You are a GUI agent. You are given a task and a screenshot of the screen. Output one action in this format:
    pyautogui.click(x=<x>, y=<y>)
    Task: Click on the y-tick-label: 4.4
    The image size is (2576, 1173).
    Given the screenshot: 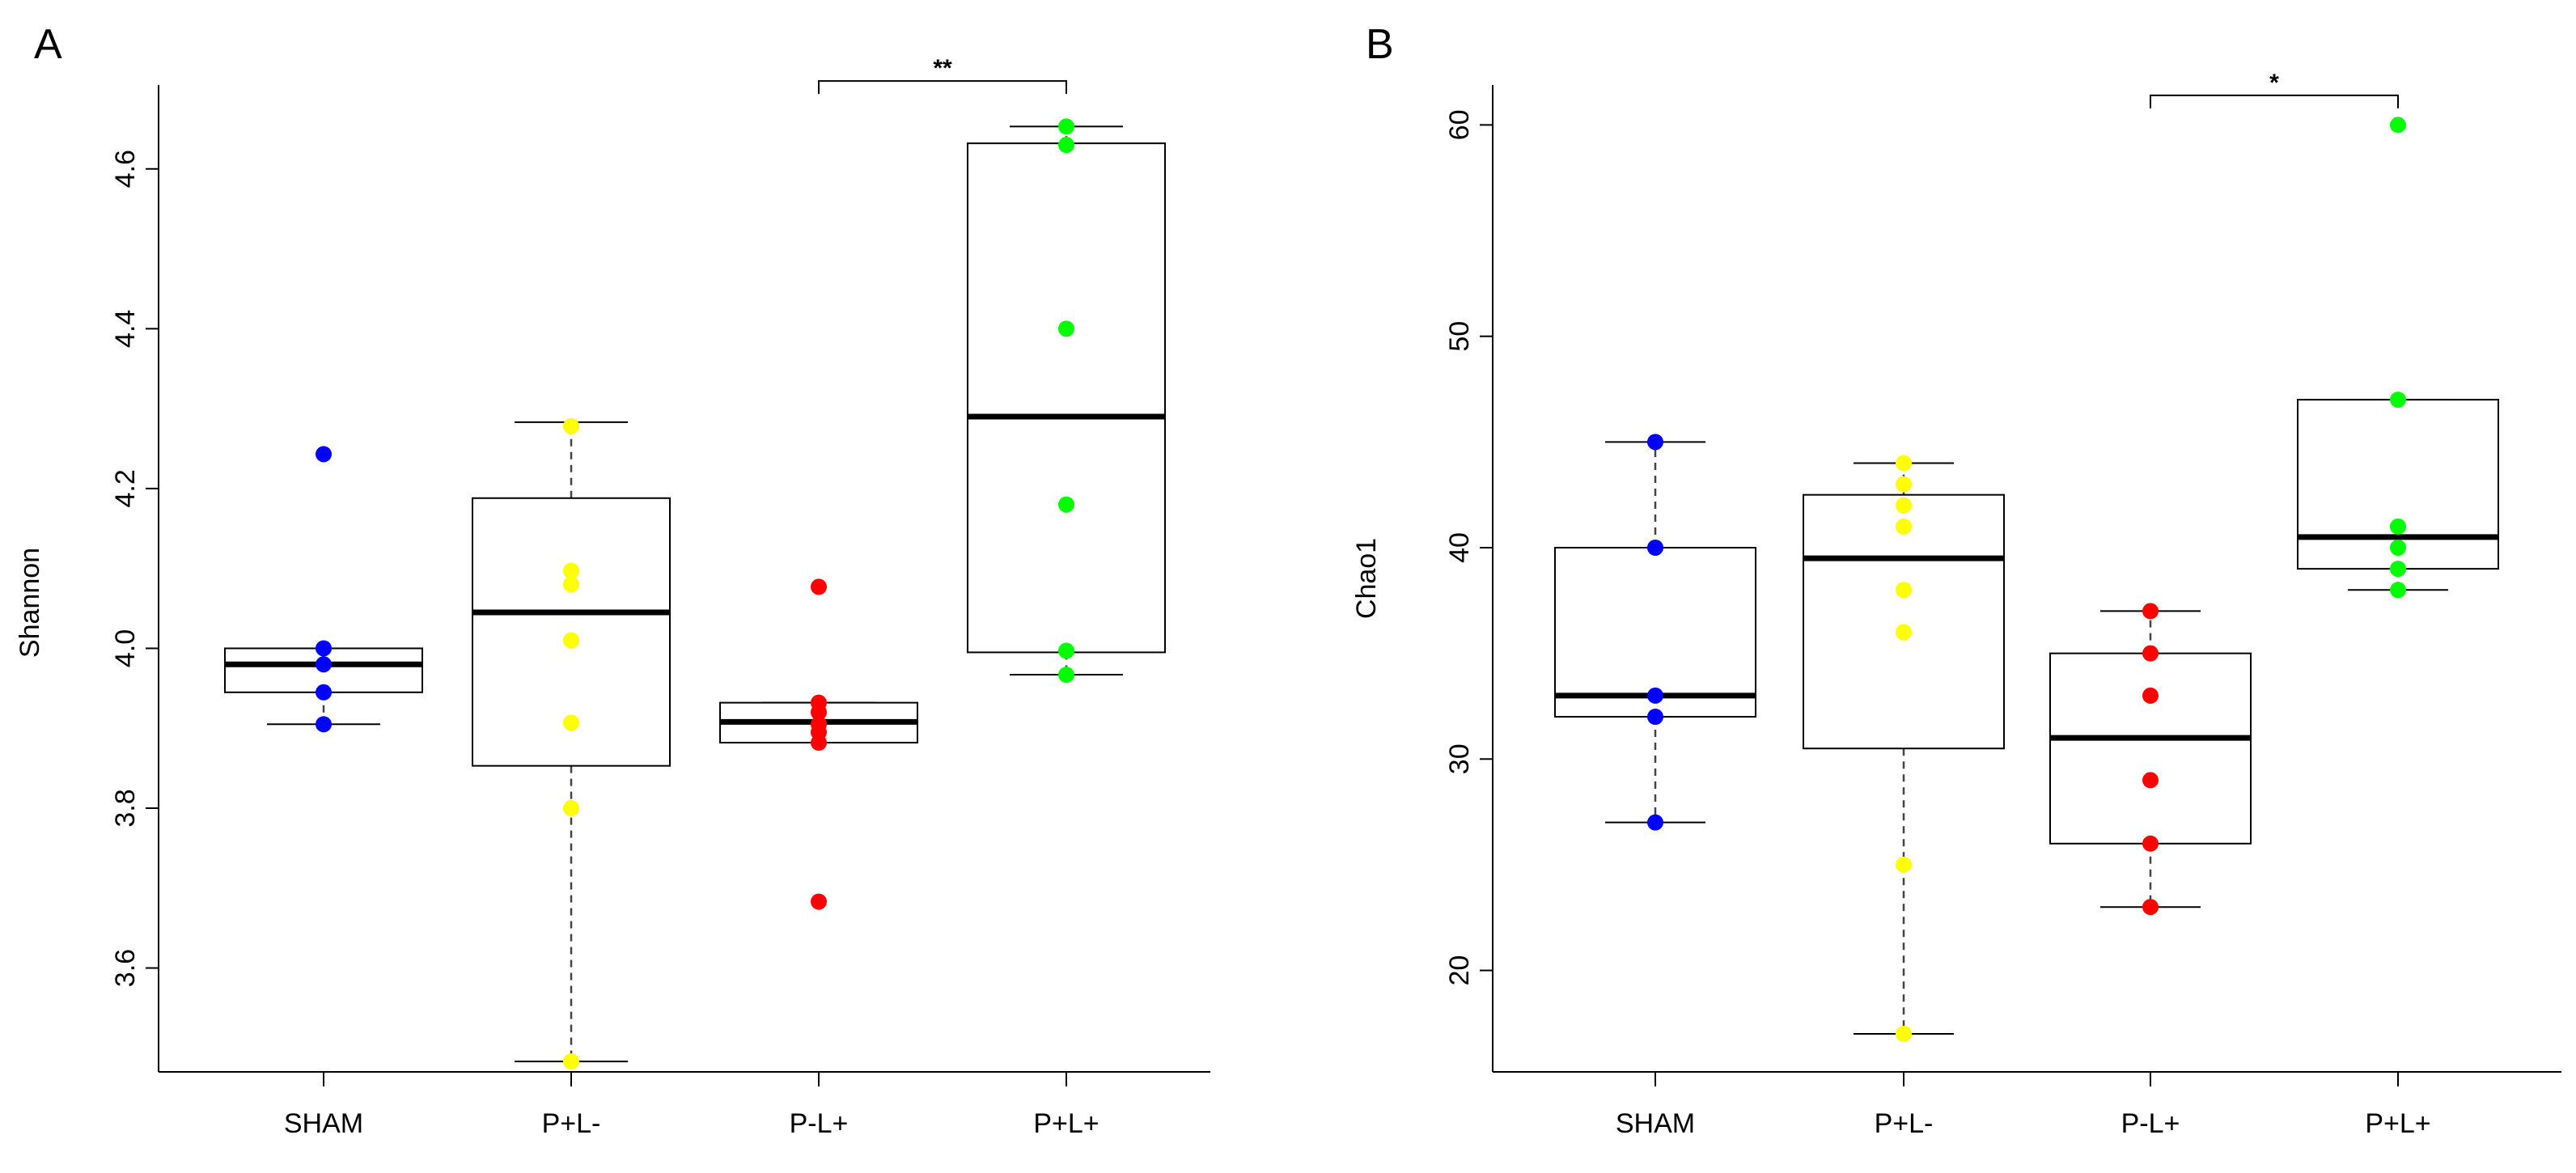 What is the action you would take?
    pyautogui.click(x=125, y=329)
    